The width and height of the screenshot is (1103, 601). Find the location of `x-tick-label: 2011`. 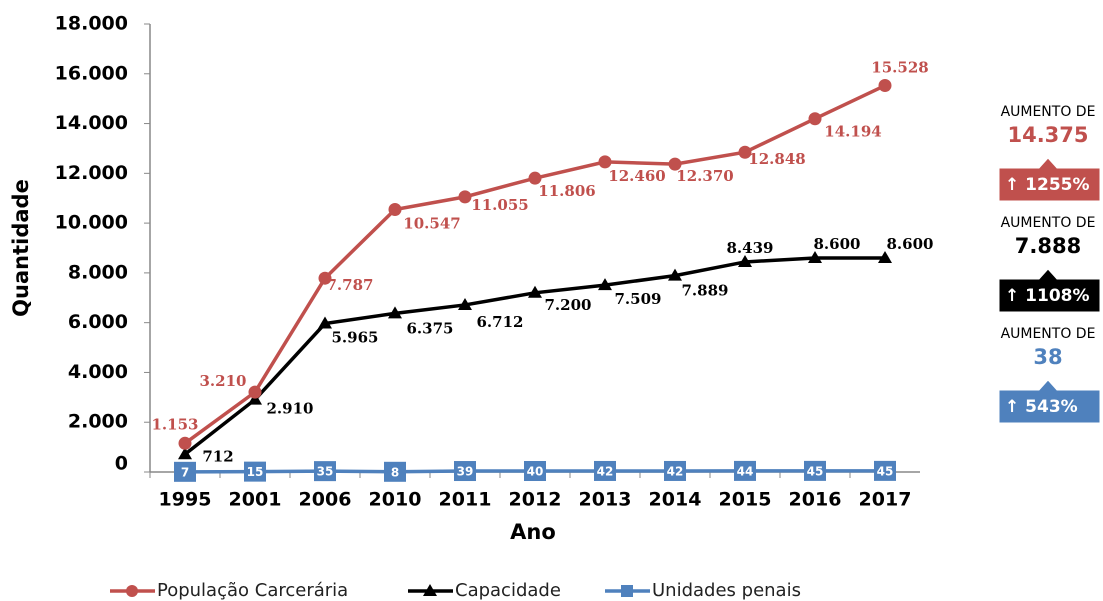

x-tick-label: 2011 is located at coordinates (465, 500).